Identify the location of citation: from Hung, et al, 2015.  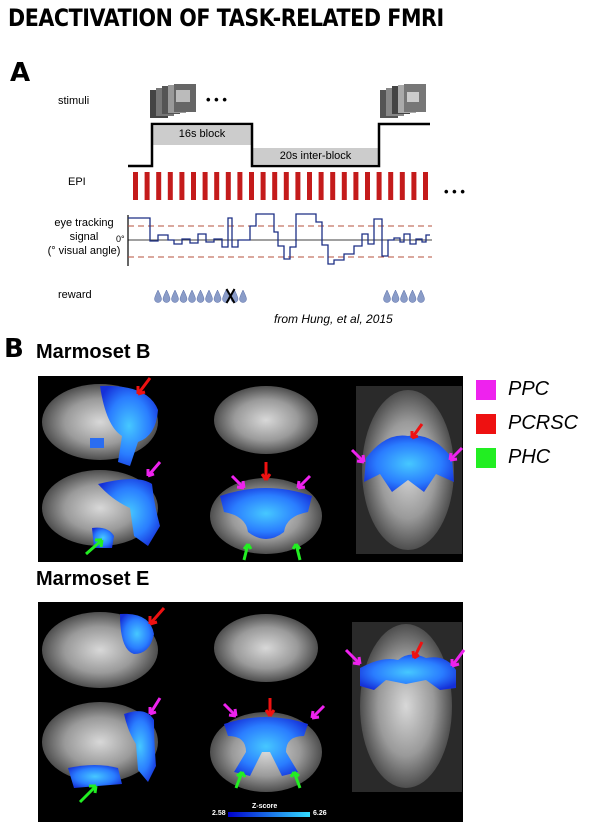
(333, 319).